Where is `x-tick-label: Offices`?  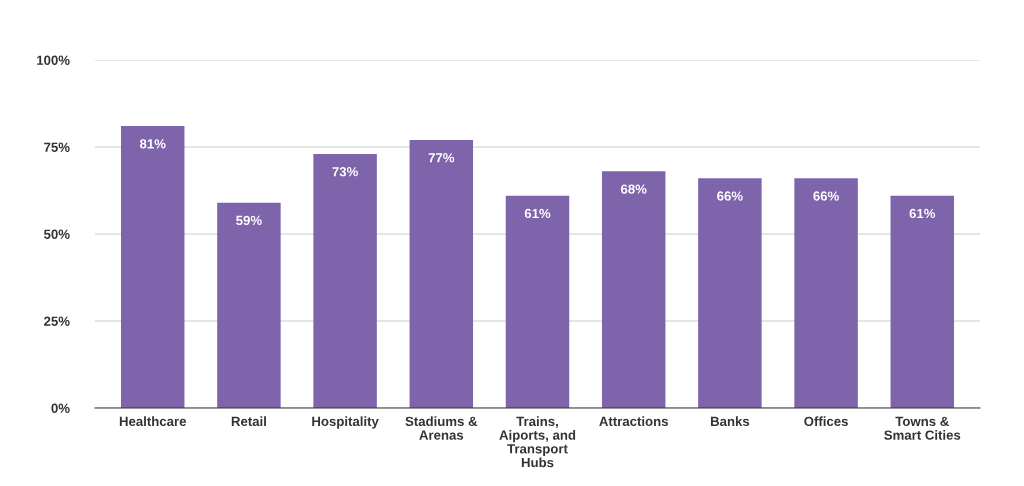 x-tick-label: Offices is located at coordinates (826, 421).